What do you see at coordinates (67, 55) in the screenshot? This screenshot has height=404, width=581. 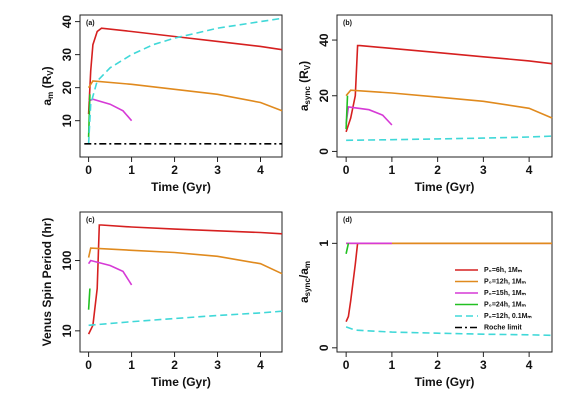 I see `y-tick-label: 30` at bounding box center [67, 55].